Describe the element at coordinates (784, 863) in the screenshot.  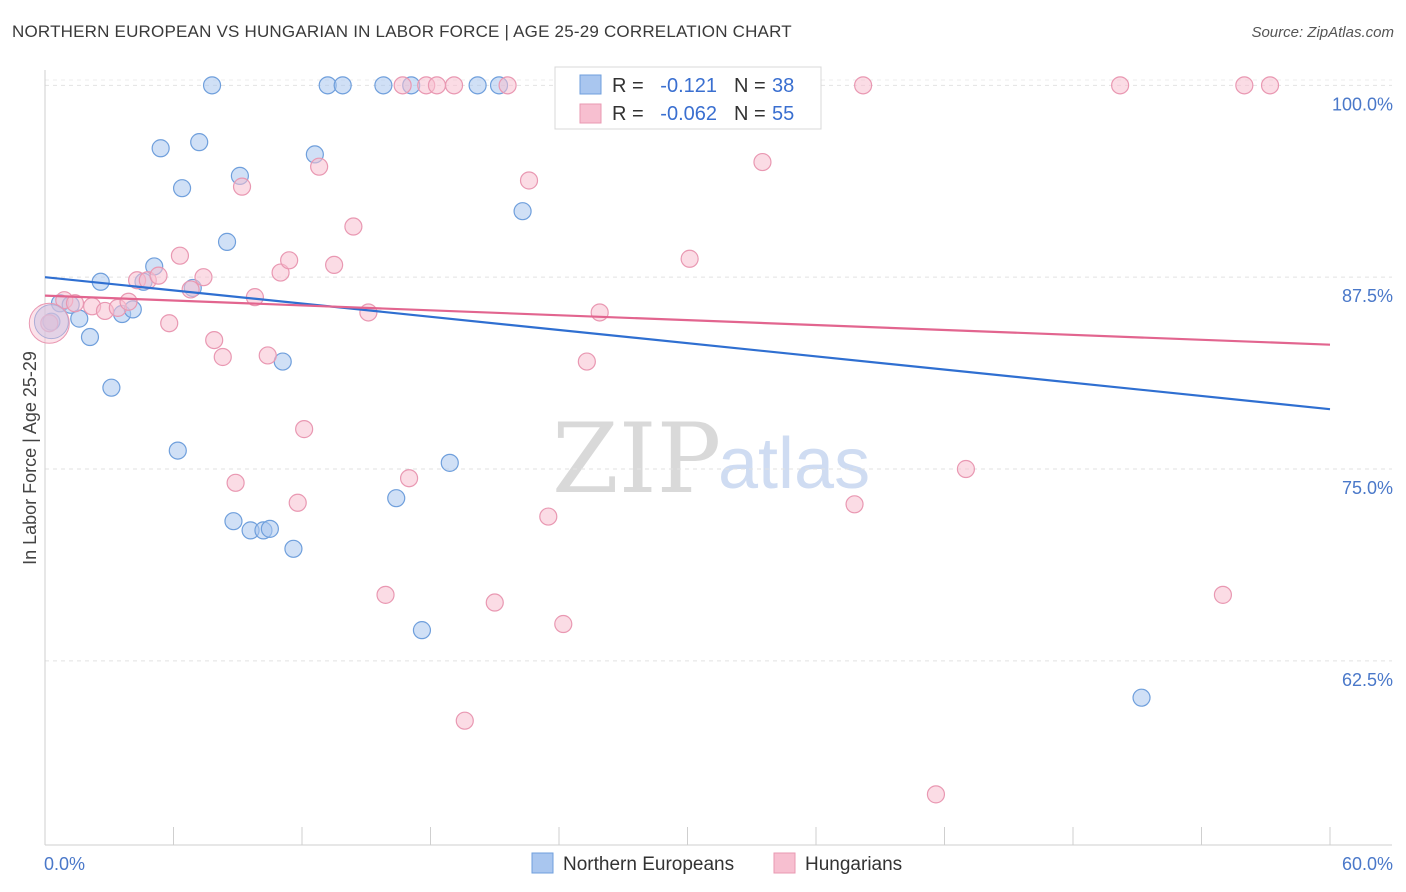
I see `series-swatch-hungarian` at that location.